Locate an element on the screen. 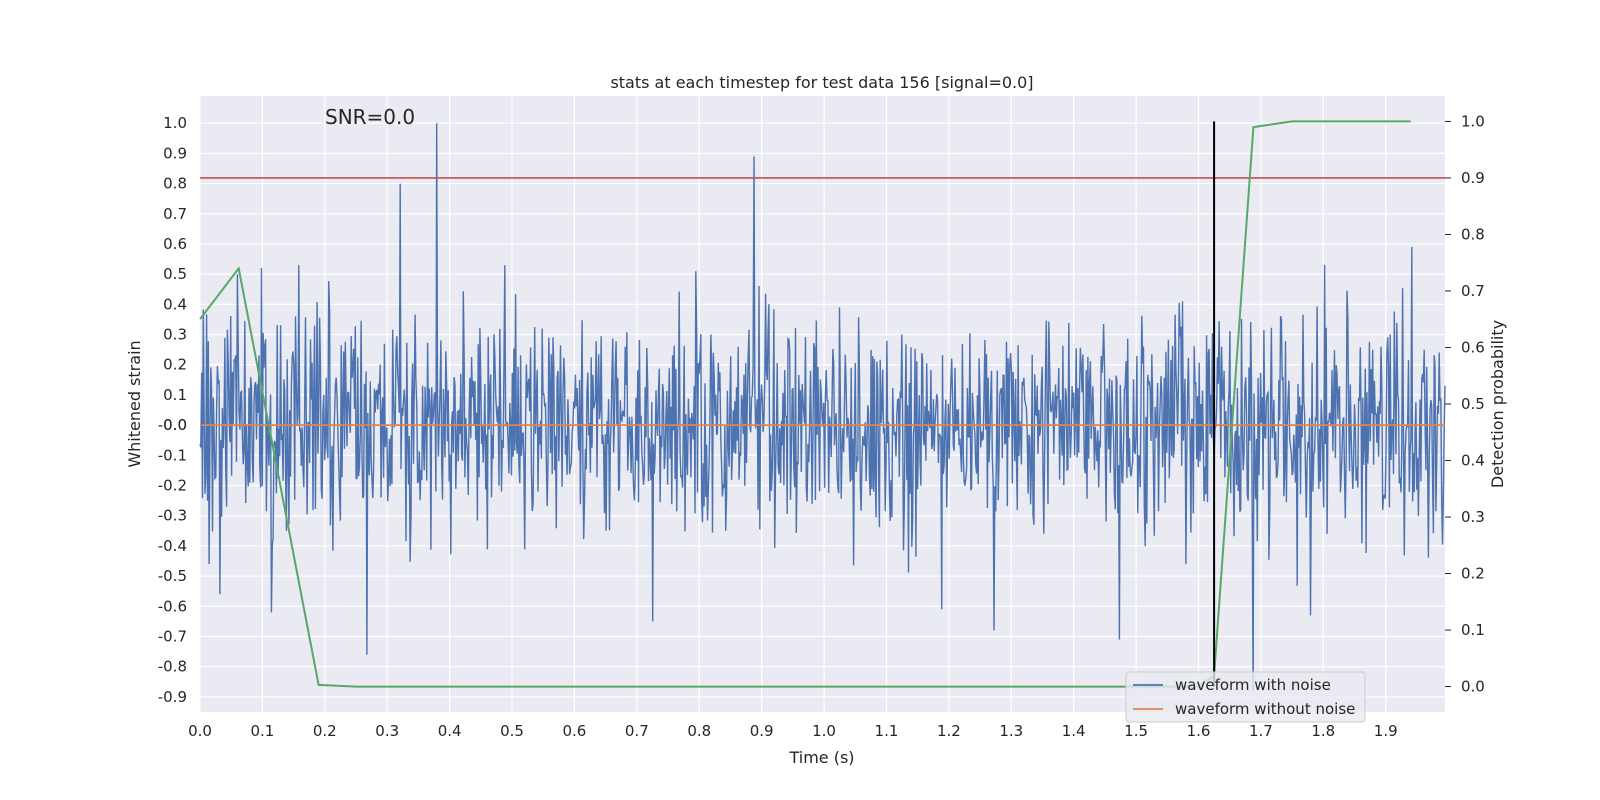  snr-annotation: SNR=0.0 is located at coordinates (370, 117).